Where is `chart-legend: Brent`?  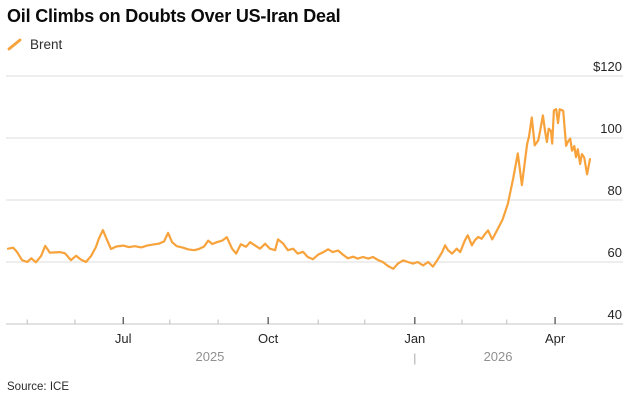 chart-legend: Brent is located at coordinates (34, 44).